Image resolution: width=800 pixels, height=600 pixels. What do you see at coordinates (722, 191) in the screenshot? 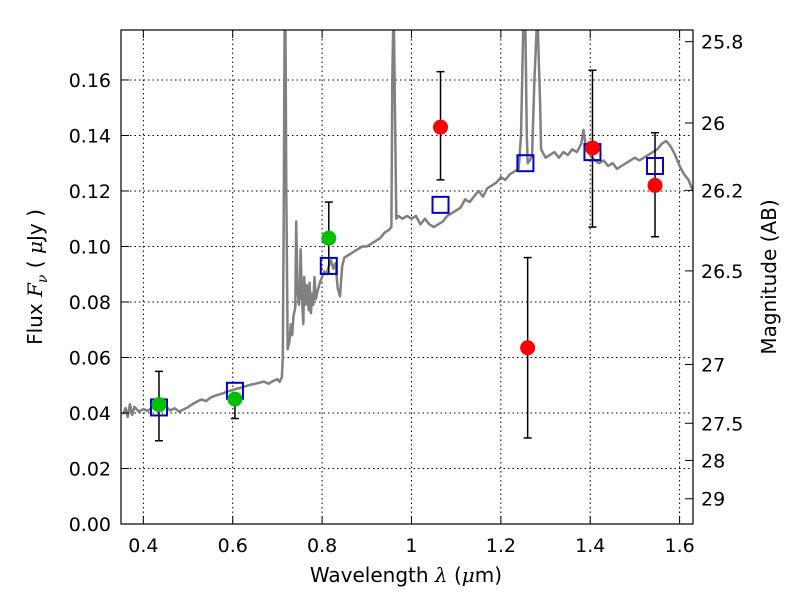
I see `y2-tick-label: 26.2` at bounding box center [722, 191].